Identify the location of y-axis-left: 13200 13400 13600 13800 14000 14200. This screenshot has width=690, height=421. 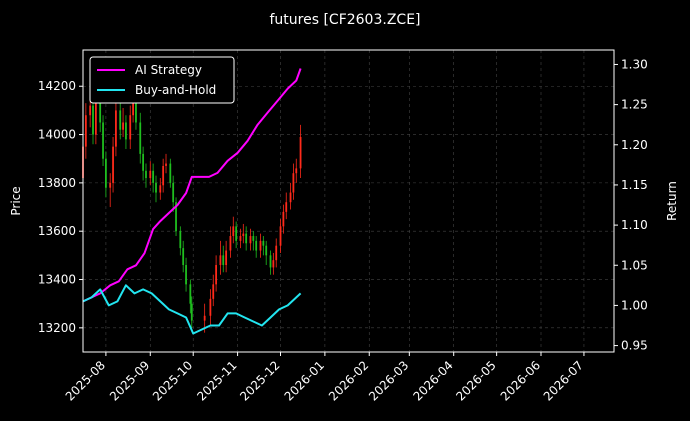
(60, 207).